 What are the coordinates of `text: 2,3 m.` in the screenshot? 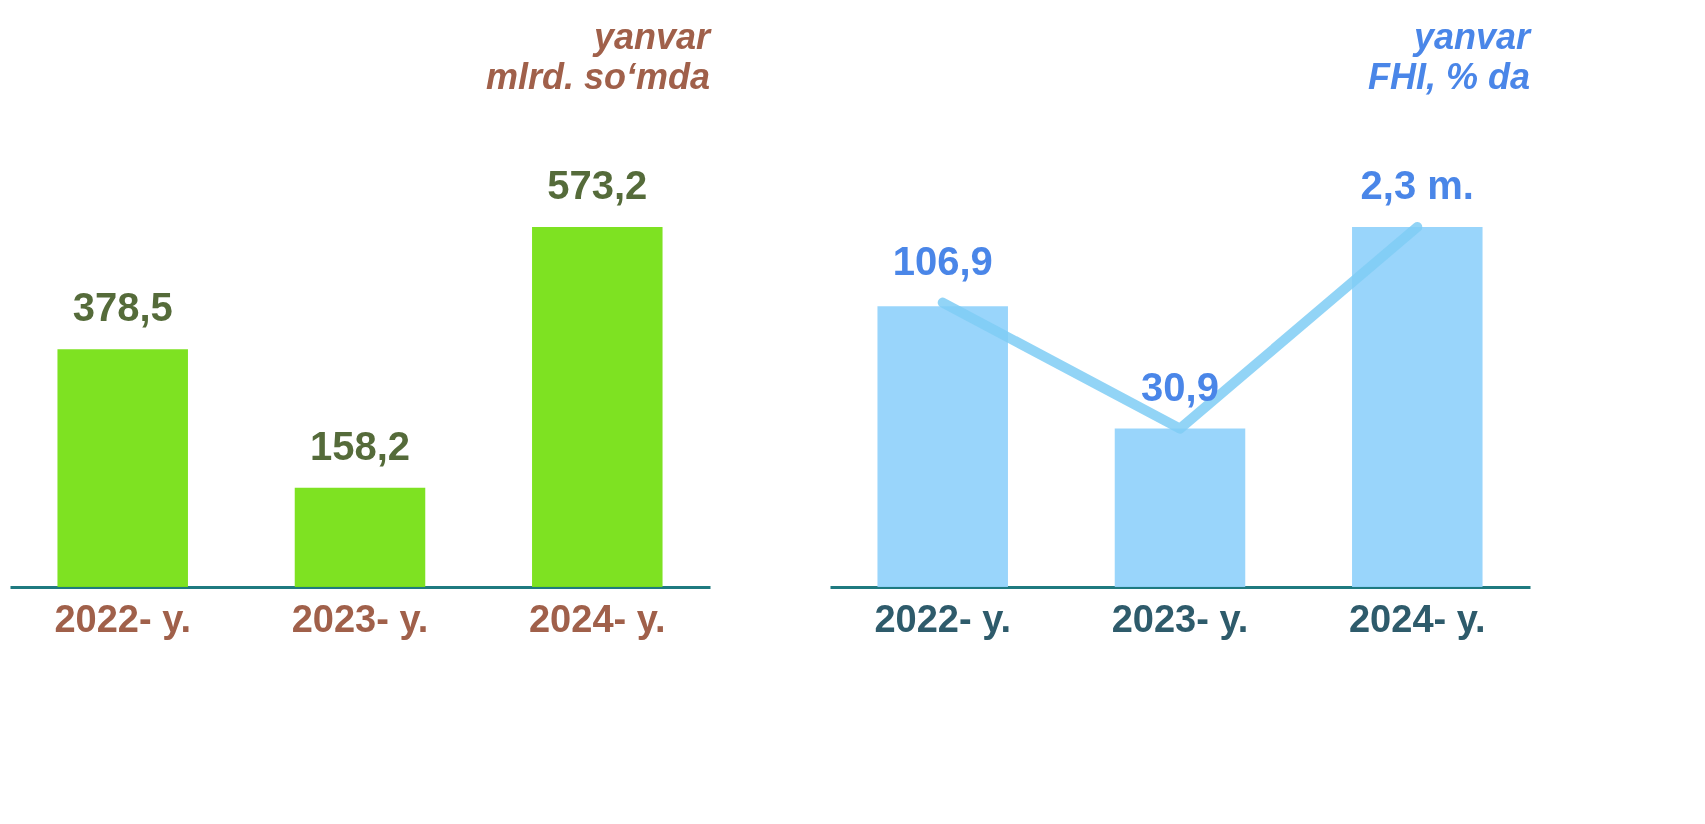 It's located at (1417, 185).